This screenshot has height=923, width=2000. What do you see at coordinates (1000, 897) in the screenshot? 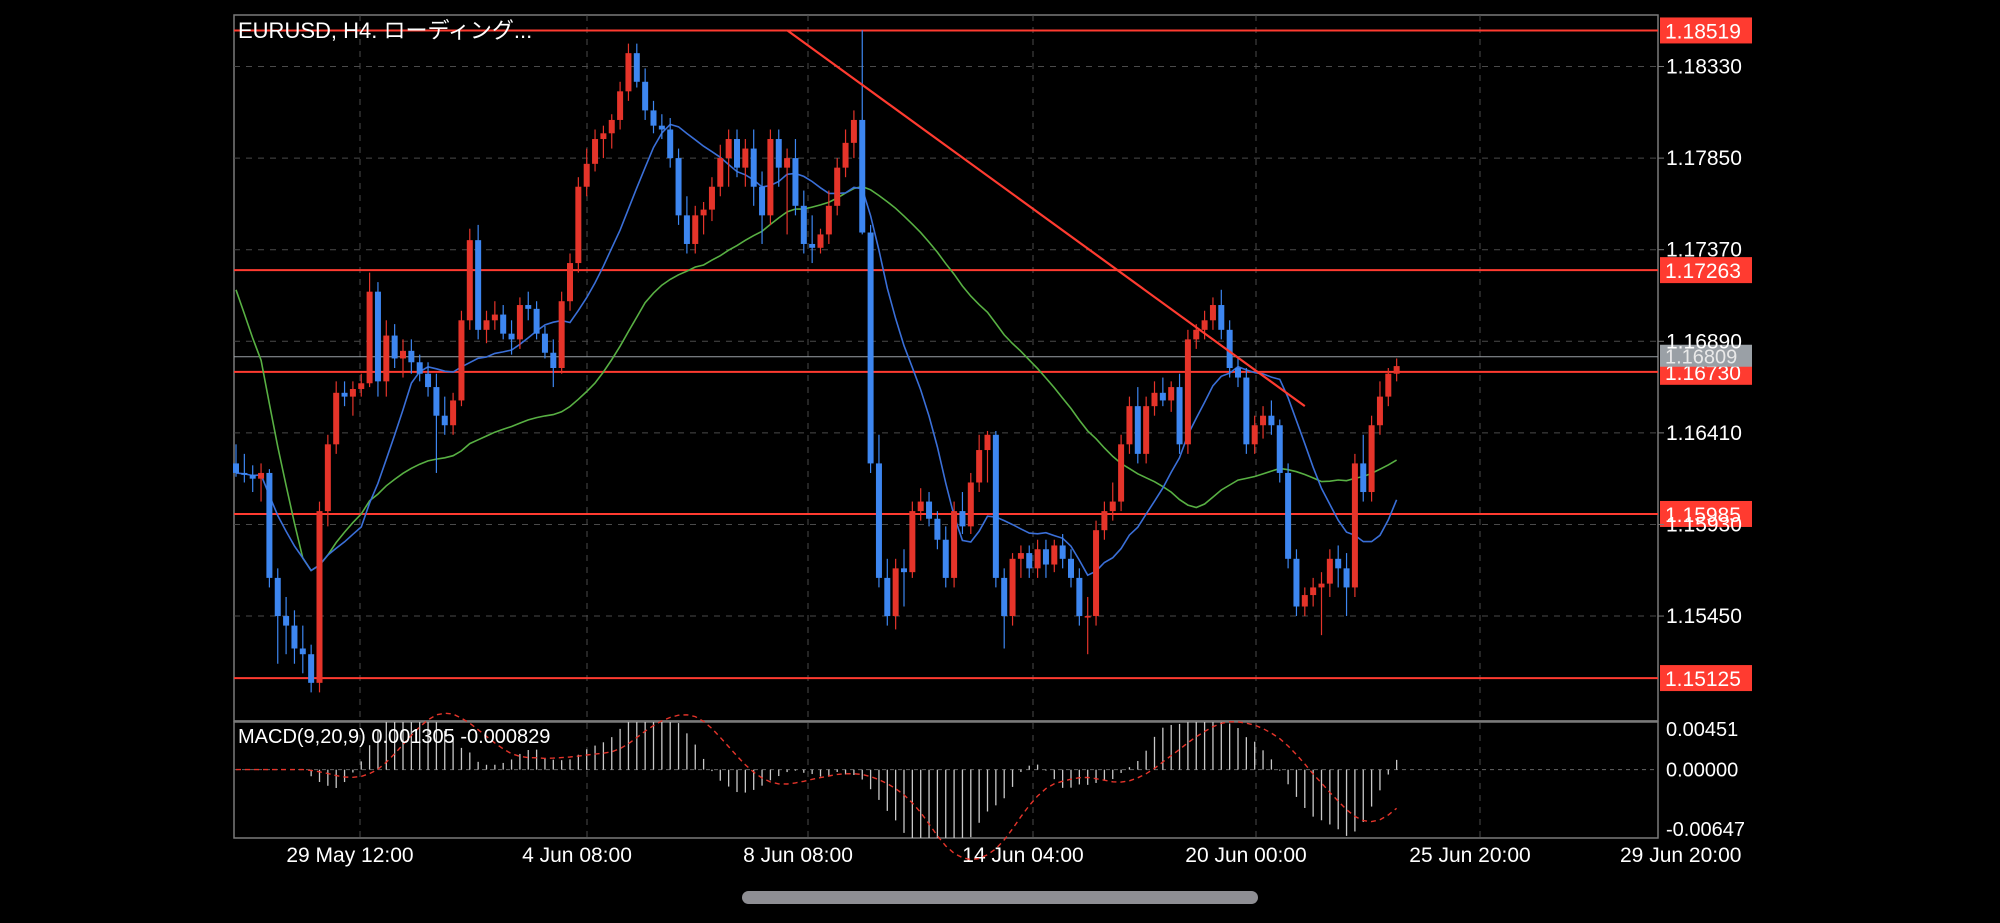
I see `home-indicator` at bounding box center [1000, 897].